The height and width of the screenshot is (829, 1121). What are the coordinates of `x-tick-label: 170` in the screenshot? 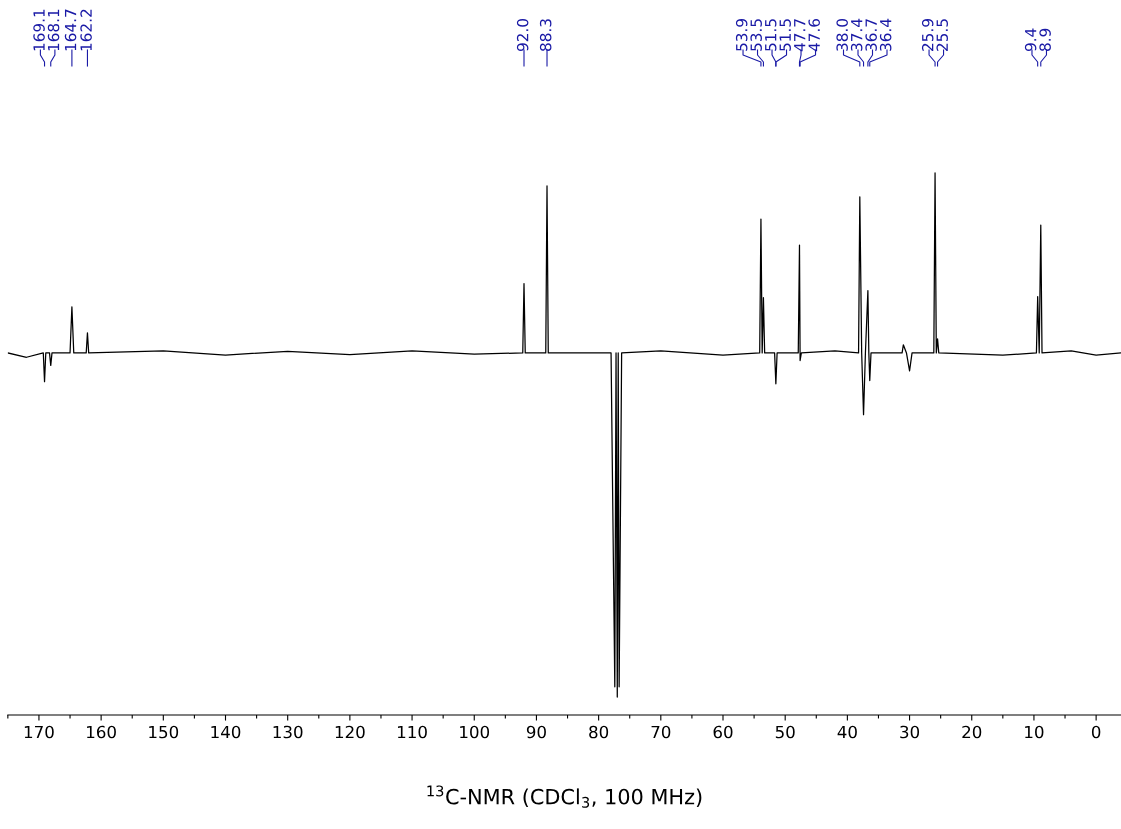 It's located at (39, 732).